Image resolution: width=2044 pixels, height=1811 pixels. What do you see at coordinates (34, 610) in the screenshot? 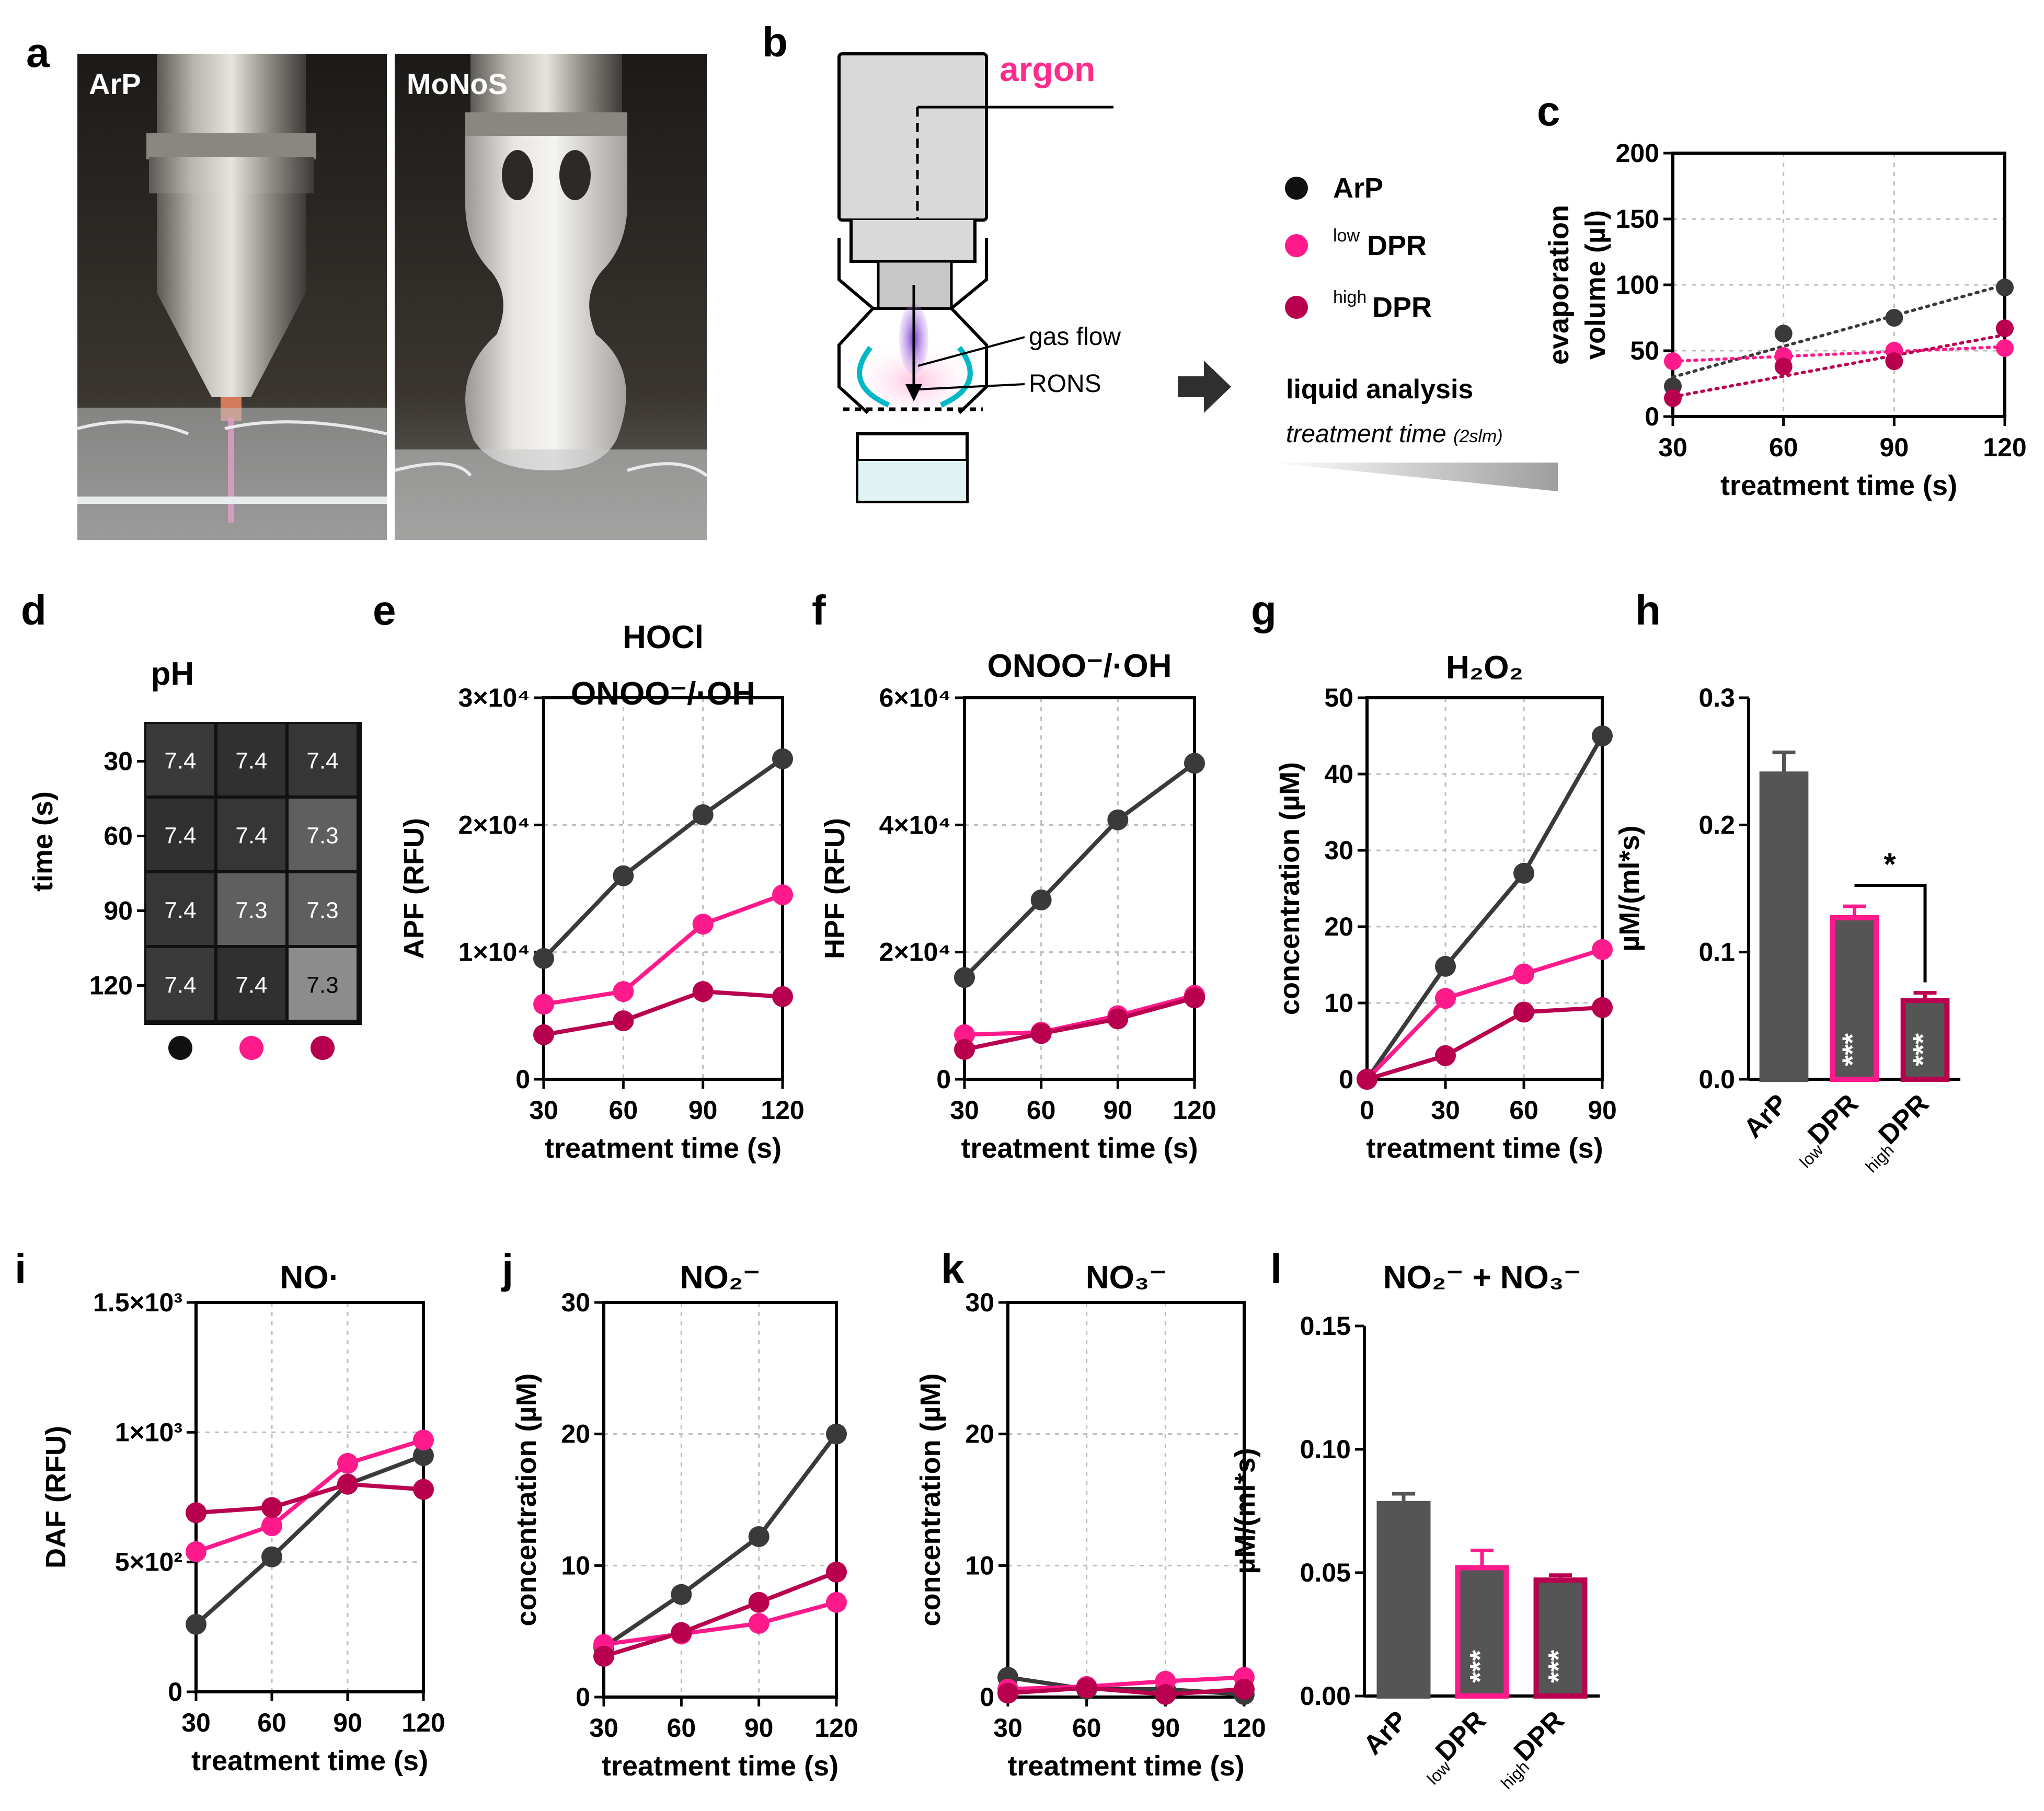
I see `panel-label-d: d` at bounding box center [34, 610].